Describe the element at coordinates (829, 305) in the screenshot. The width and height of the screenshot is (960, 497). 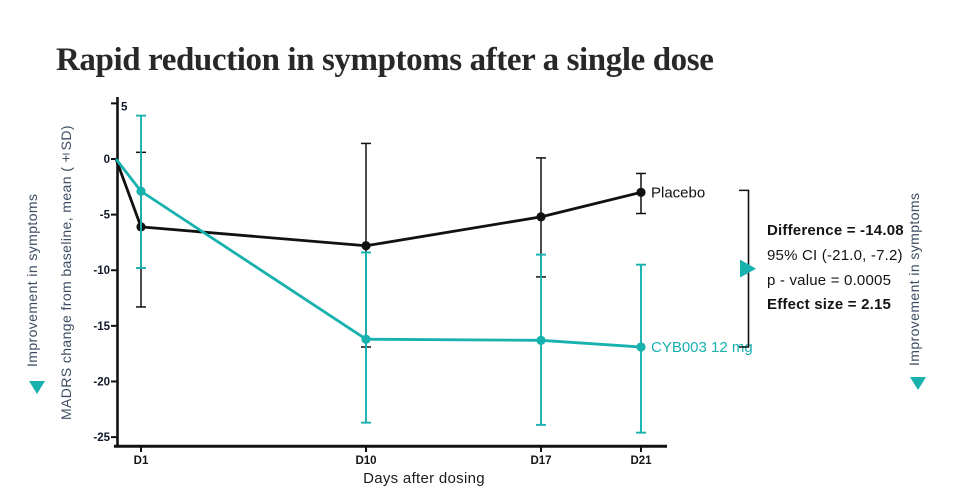
I see `effect-size-value: Effect size = 2.15` at that location.